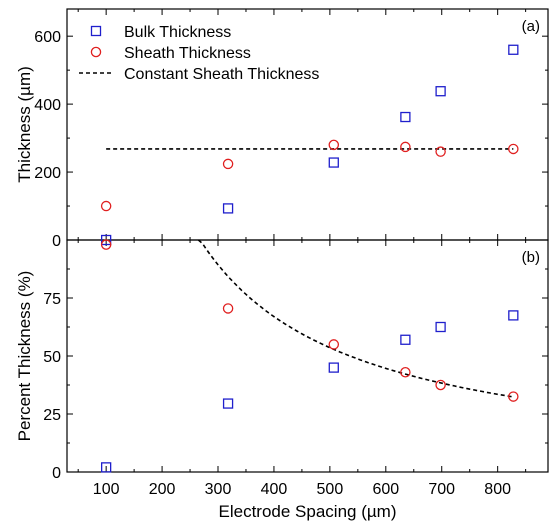 The width and height of the screenshot is (550, 522). Describe the element at coordinates (497, 489) in the screenshot. I see `x-tick-label: 800` at that location.